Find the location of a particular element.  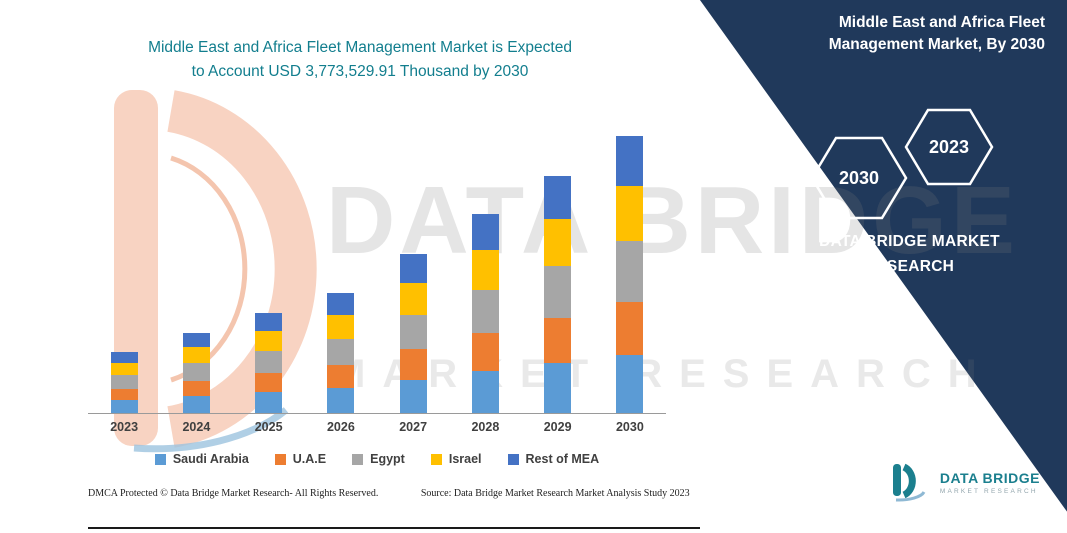

x-axis-label: 2023 is located at coordinates (124, 427).